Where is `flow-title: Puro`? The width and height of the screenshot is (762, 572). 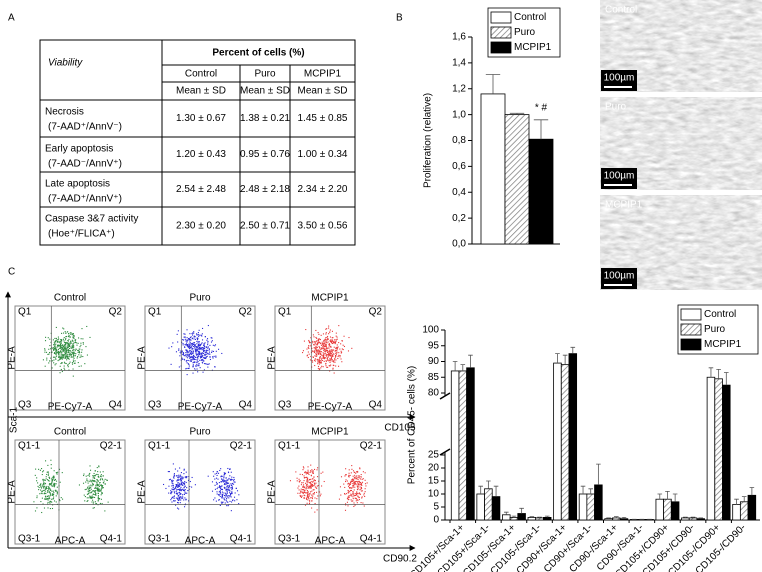
flow-title: Puro is located at coordinates (200, 298).